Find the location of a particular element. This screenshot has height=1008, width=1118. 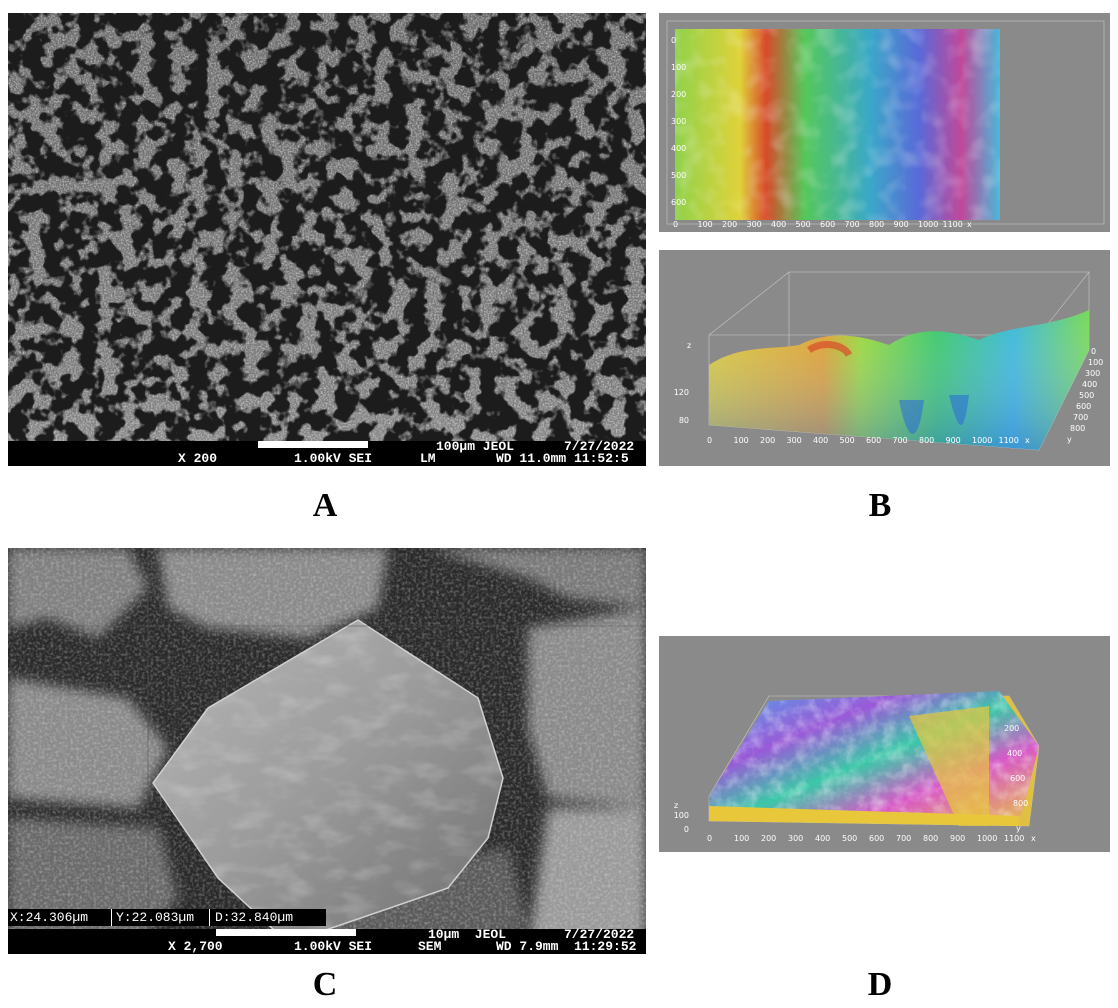

b-top-x-tick-6: 600 is located at coordinates (827, 224).